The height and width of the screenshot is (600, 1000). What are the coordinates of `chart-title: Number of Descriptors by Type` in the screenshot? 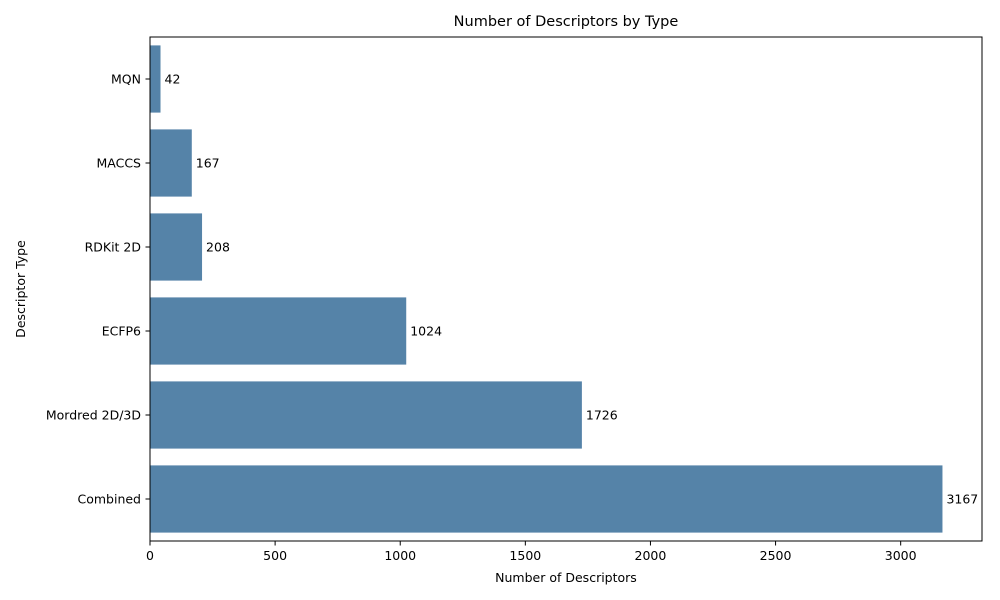 It's located at (566, 22).